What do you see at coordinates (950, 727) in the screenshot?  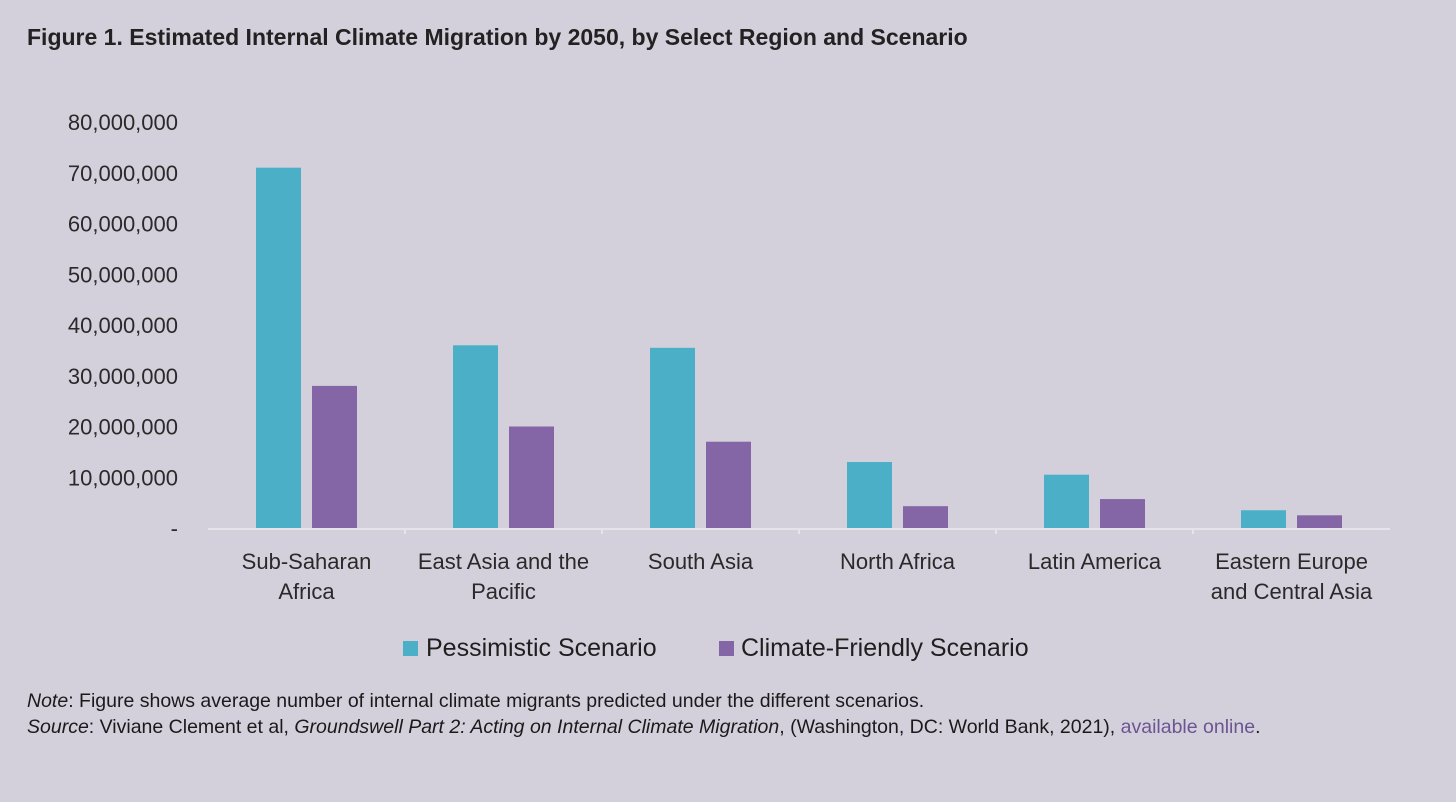 I see `source-post: , (Washington, DC: World Bank, 2021),` at bounding box center [950, 727].